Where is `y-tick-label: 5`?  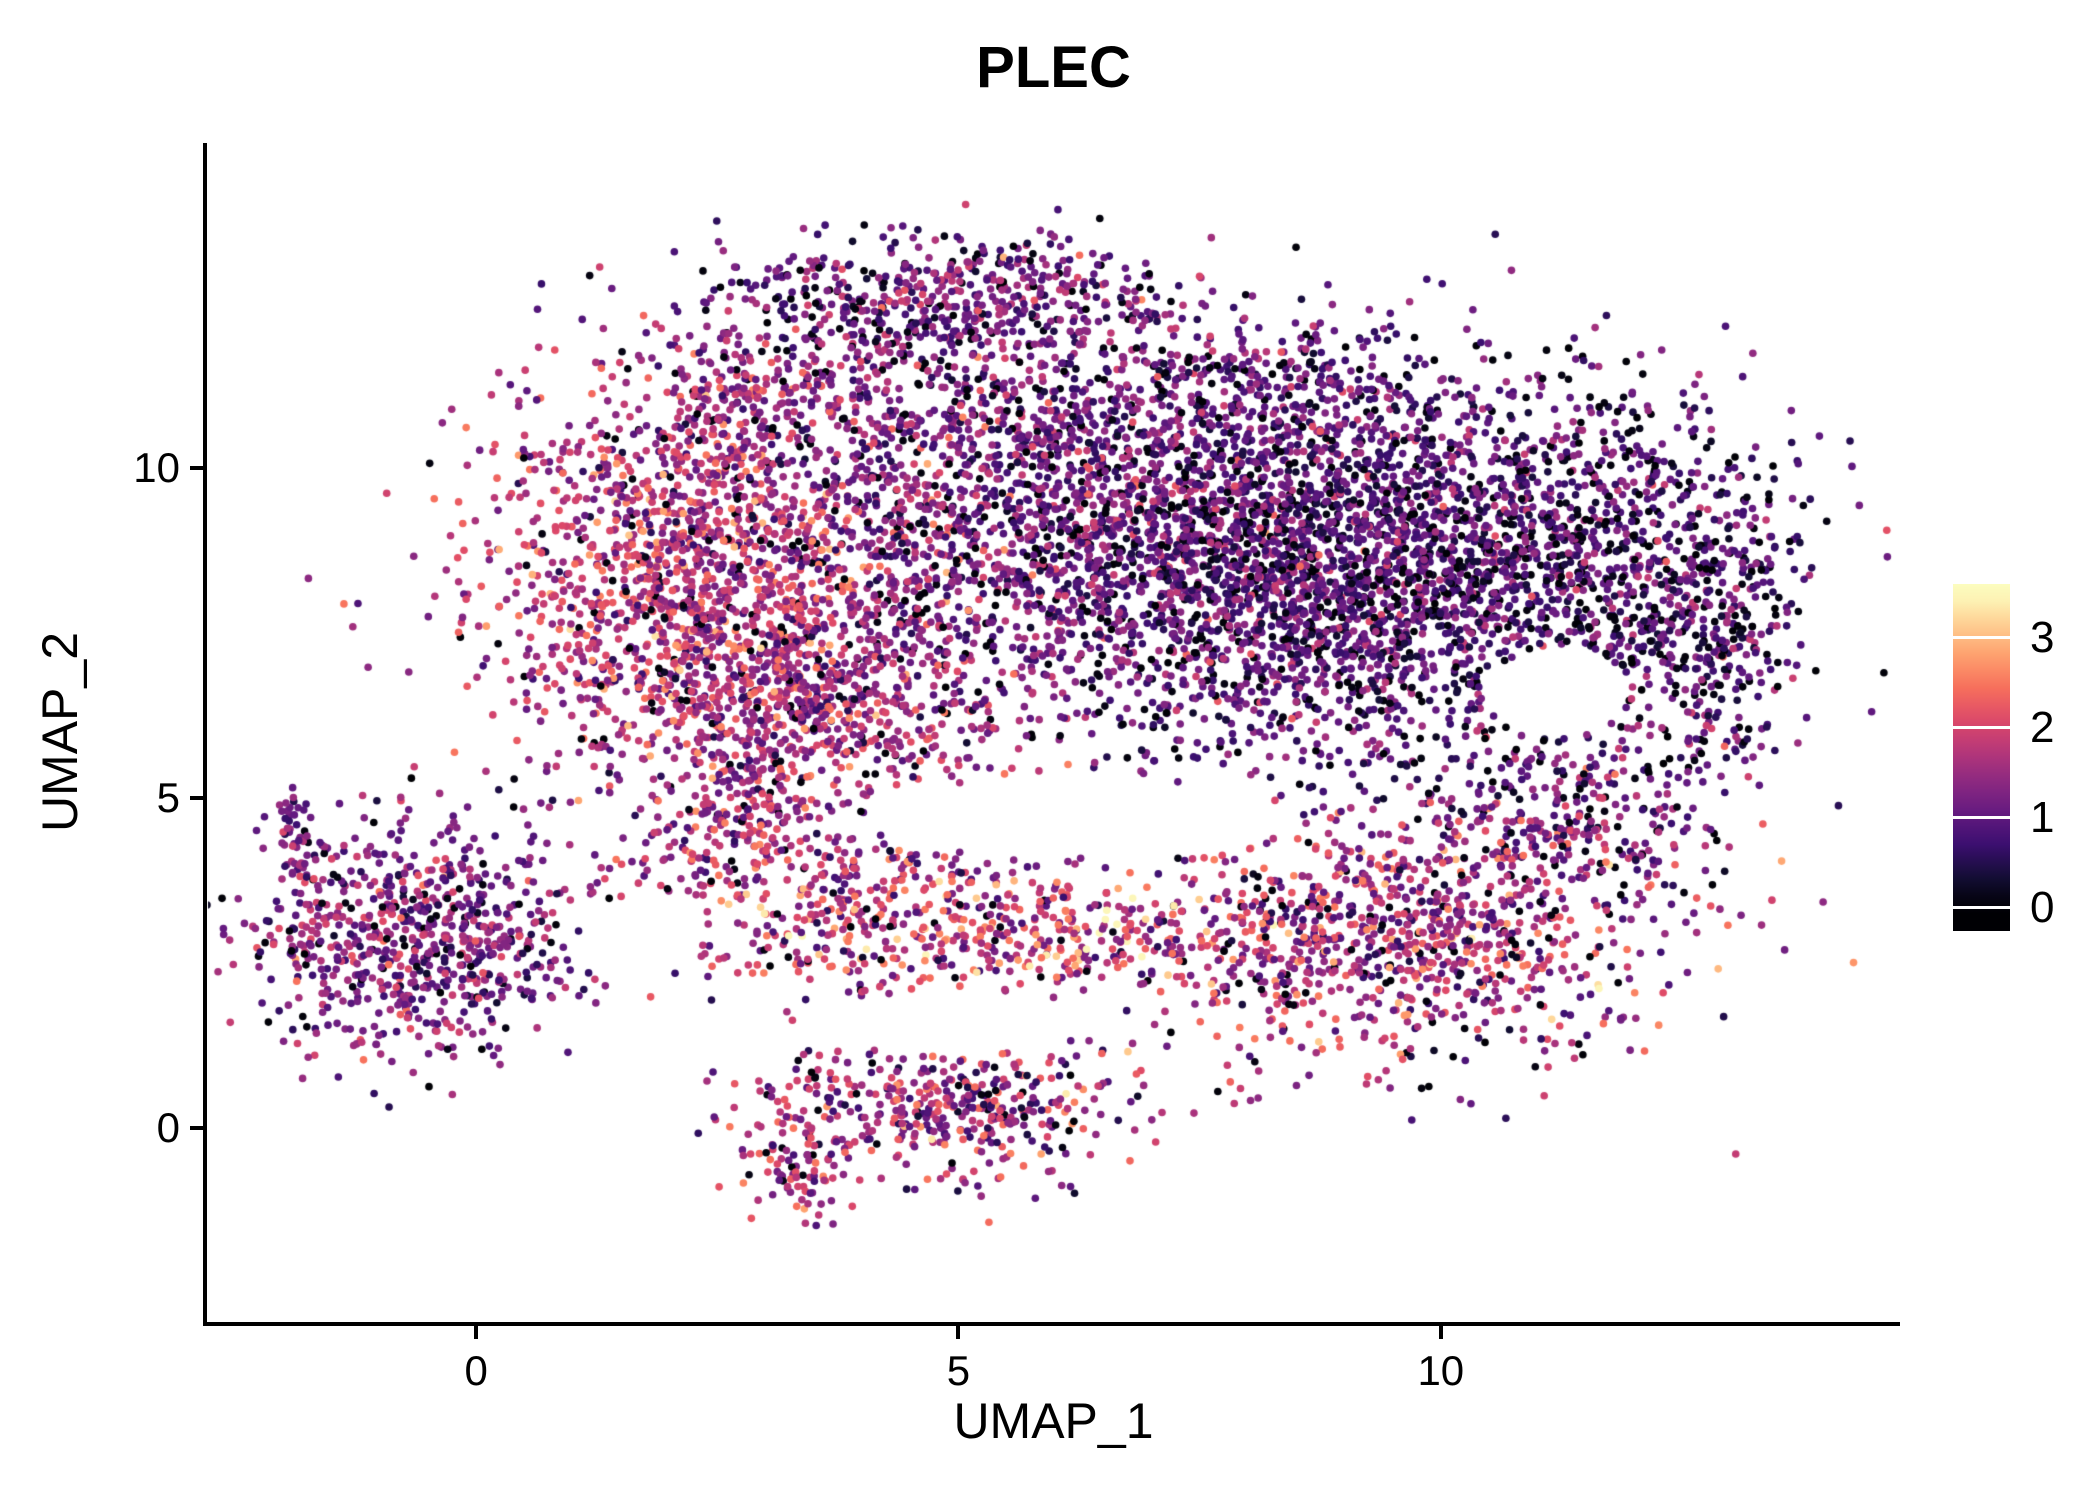
y-tick-label: 5 is located at coordinates (168, 797).